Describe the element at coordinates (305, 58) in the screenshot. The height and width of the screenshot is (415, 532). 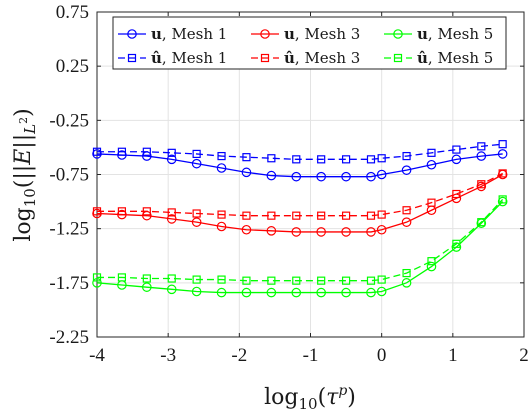
I see `legend-entry: û, Mesh 3` at that location.